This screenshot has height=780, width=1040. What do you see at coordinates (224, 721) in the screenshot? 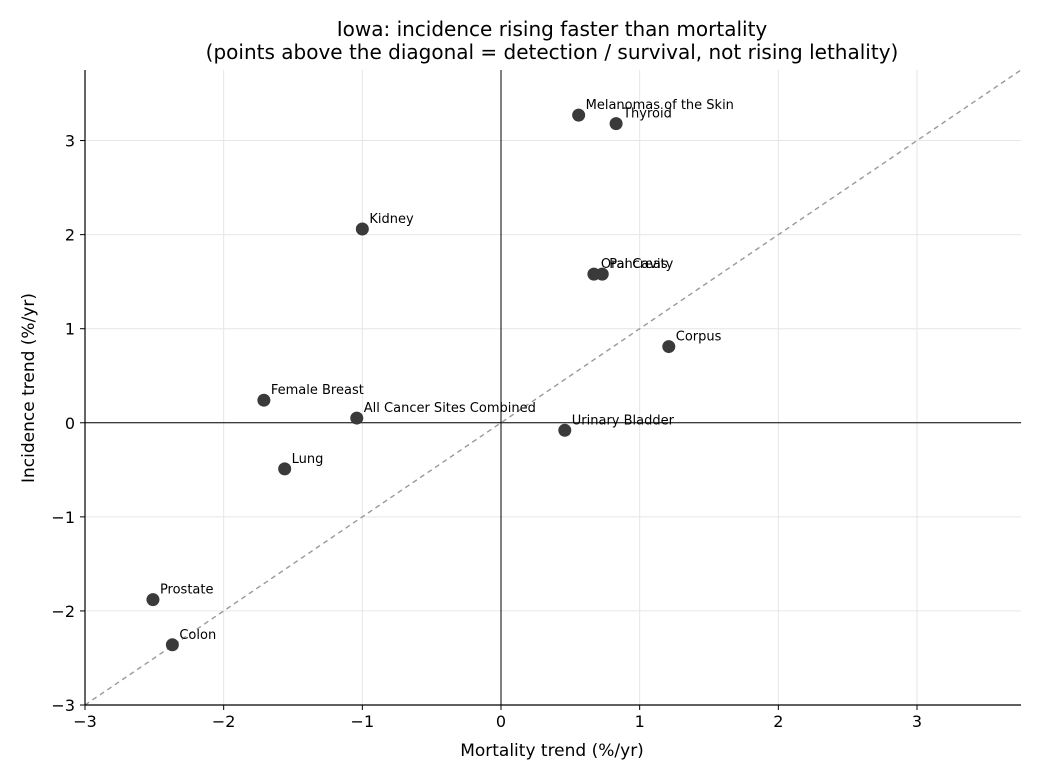
I see `x-tick-label: −2` at bounding box center [224, 721].